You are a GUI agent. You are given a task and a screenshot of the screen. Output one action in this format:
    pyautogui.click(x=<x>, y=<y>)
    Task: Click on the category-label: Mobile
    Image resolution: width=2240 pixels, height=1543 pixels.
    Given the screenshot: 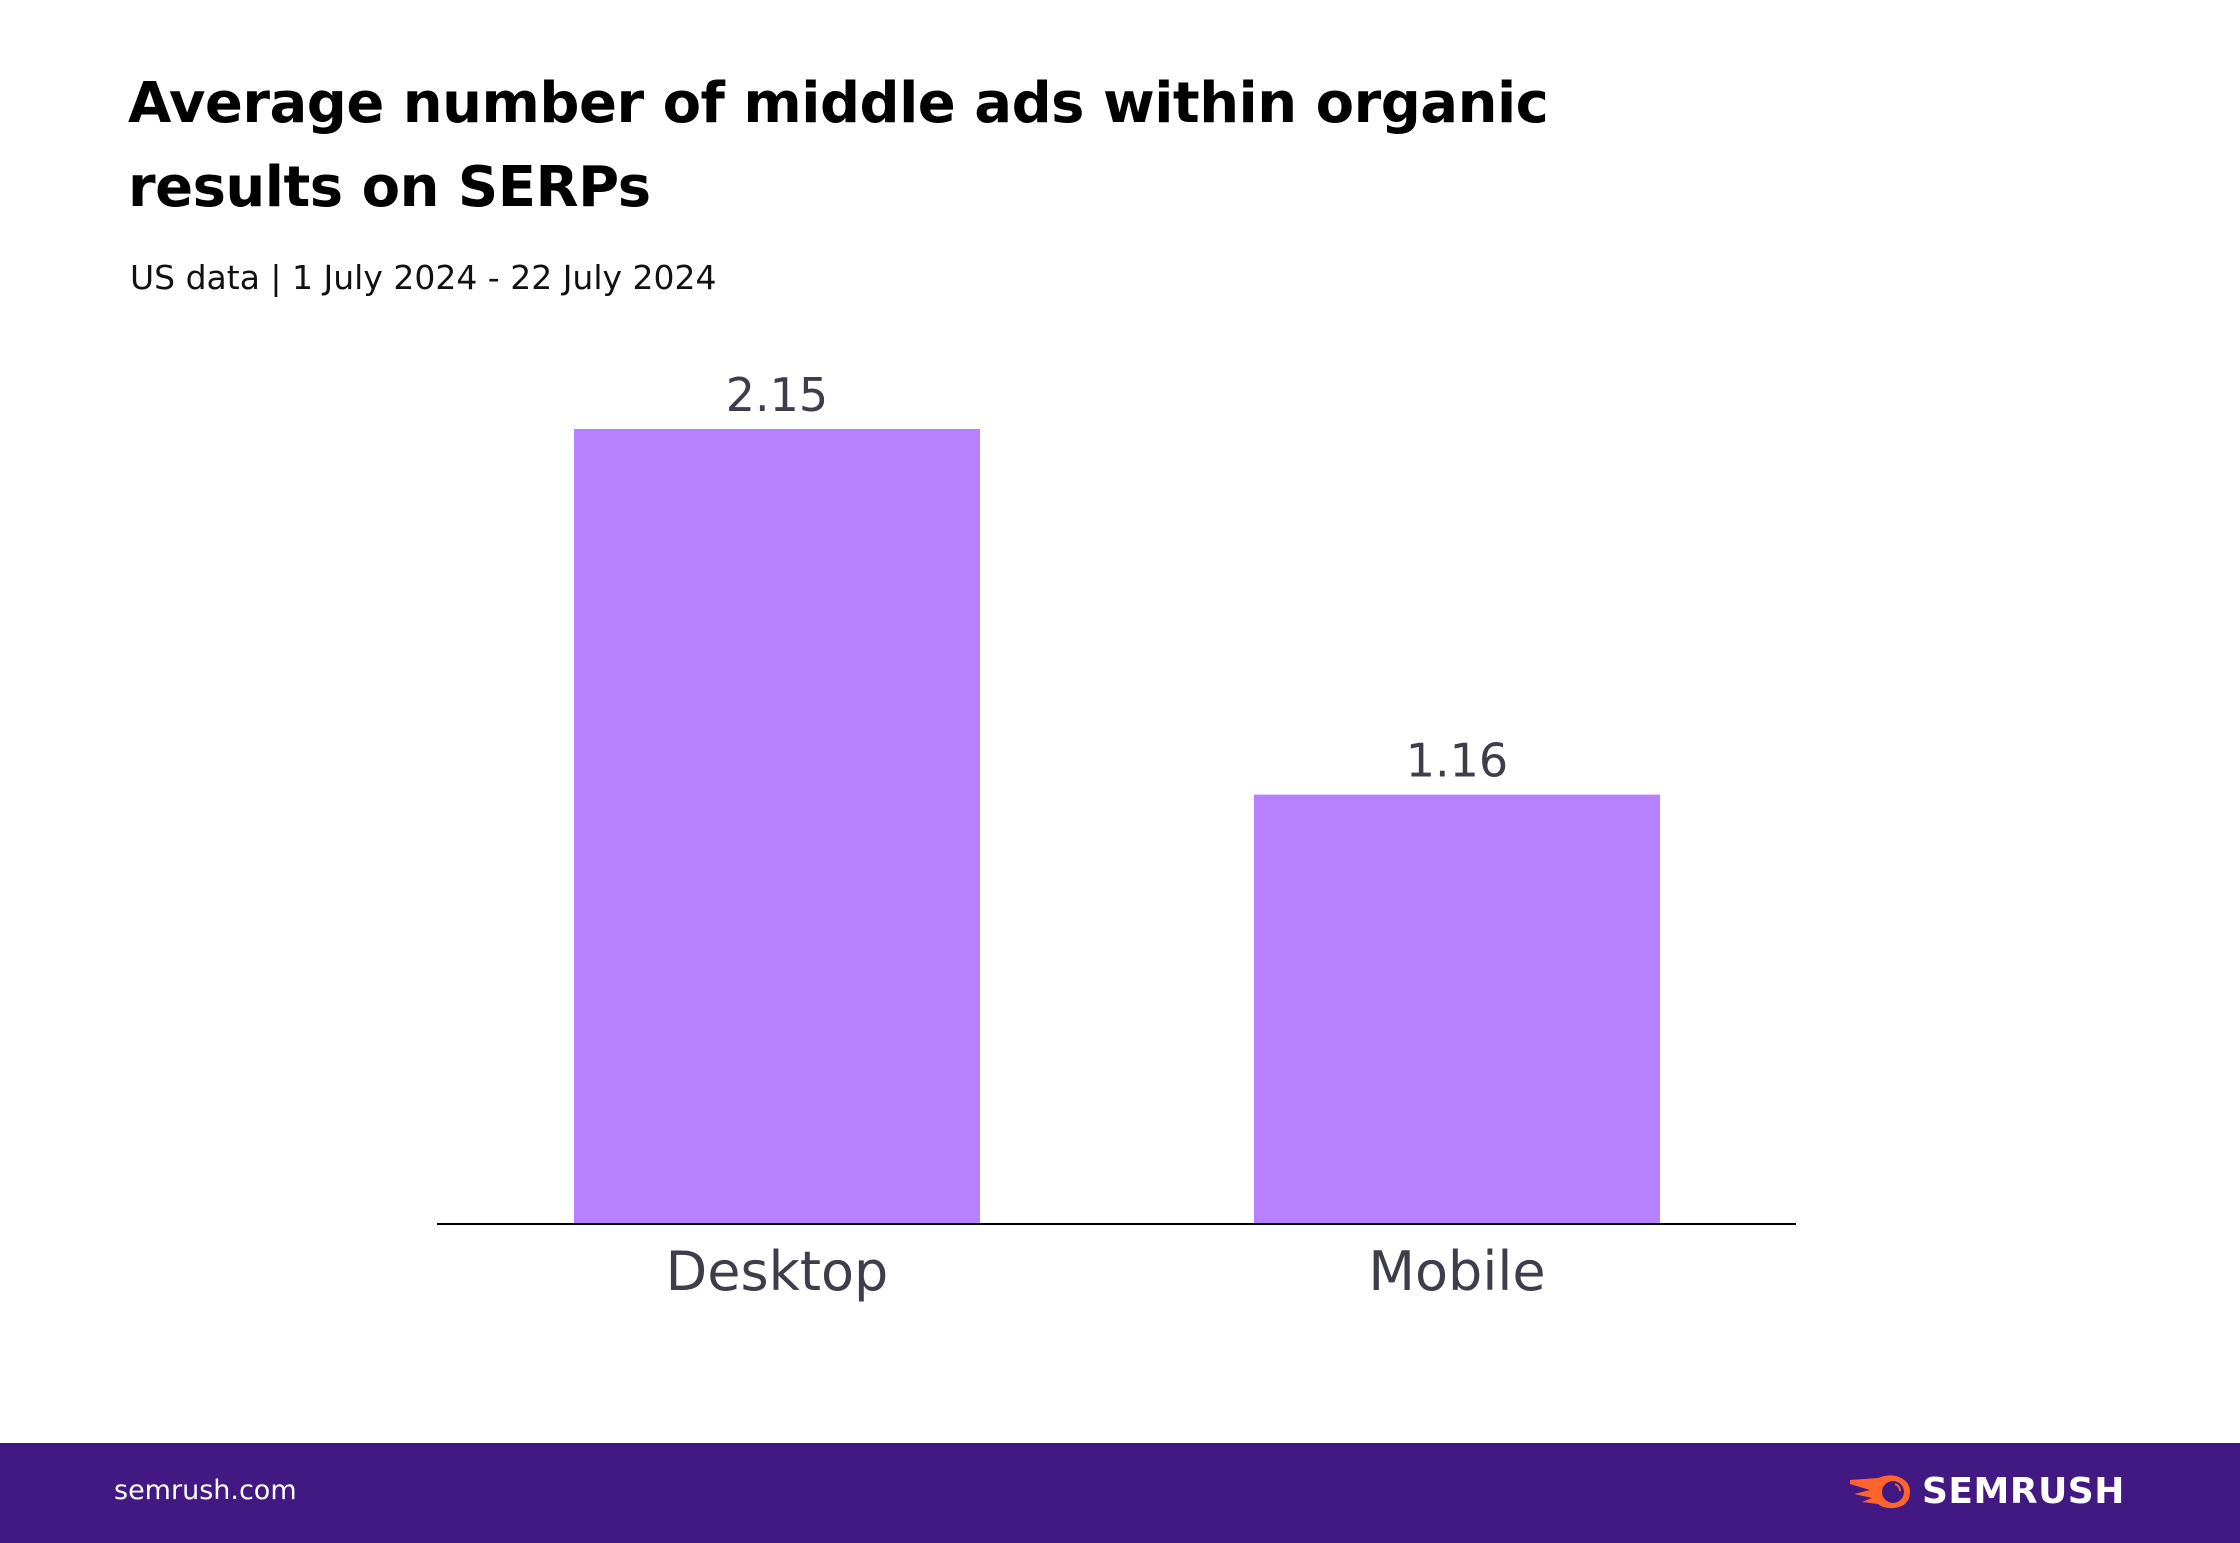 What is the action you would take?
    pyautogui.click(x=1456, y=1271)
    